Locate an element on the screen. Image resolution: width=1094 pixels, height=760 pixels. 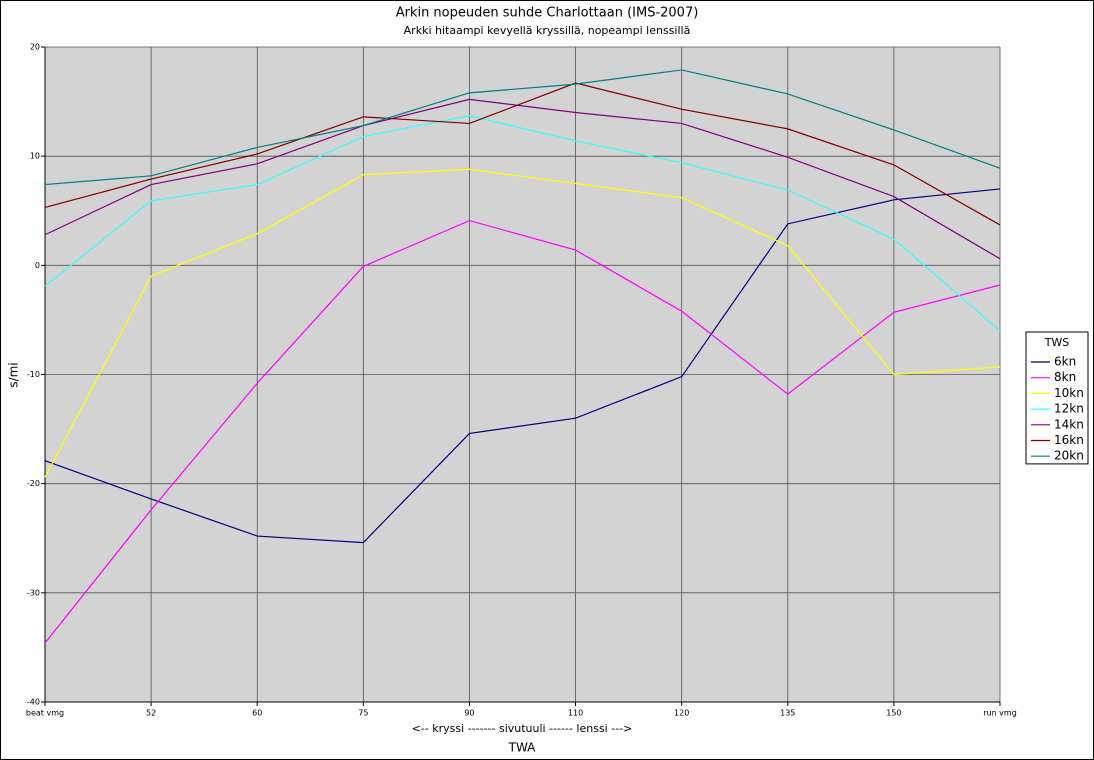
legend-label: 14kn is located at coordinates (1069, 424).